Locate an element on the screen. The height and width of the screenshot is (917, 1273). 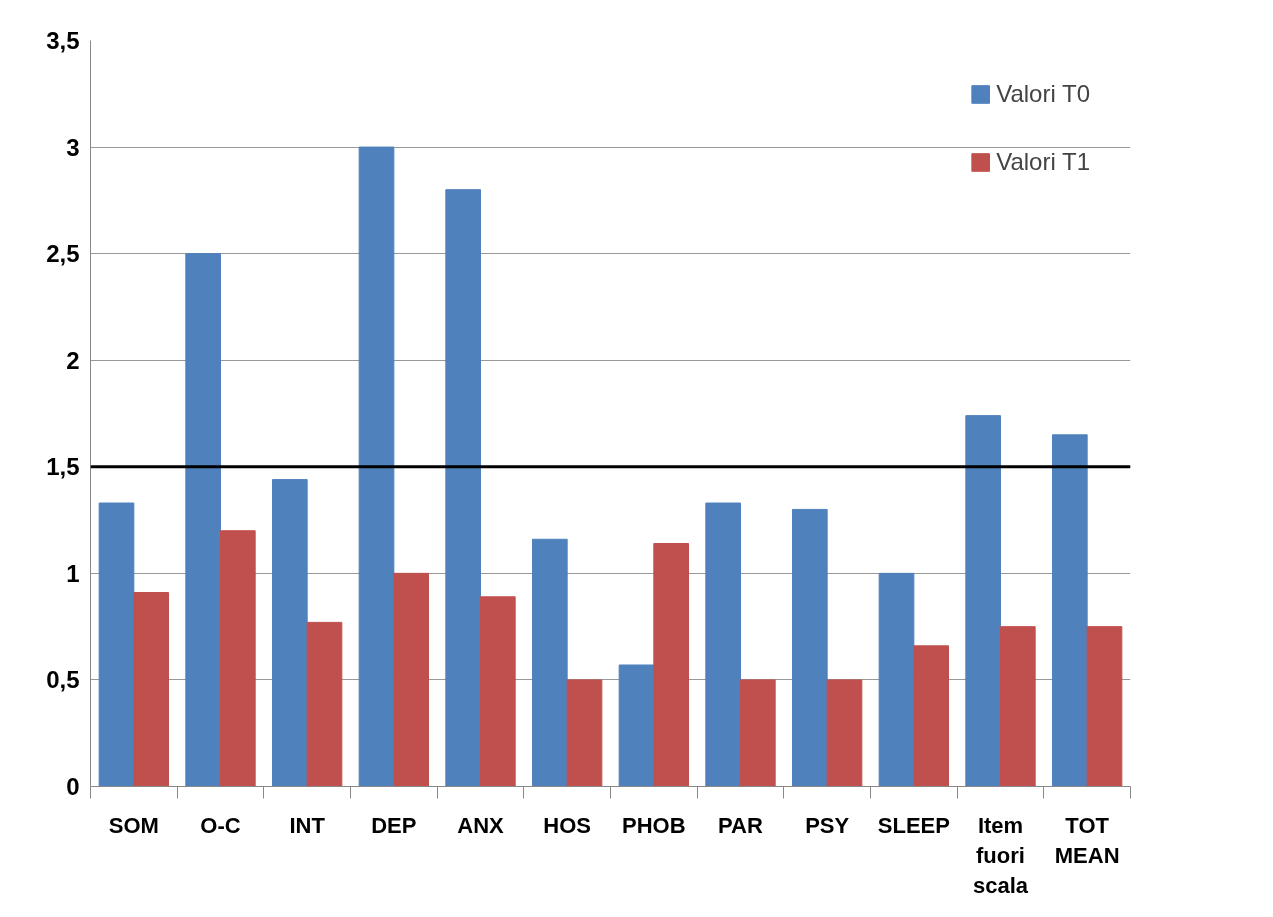
legend-label: Valori T0 is located at coordinates (1043, 94).